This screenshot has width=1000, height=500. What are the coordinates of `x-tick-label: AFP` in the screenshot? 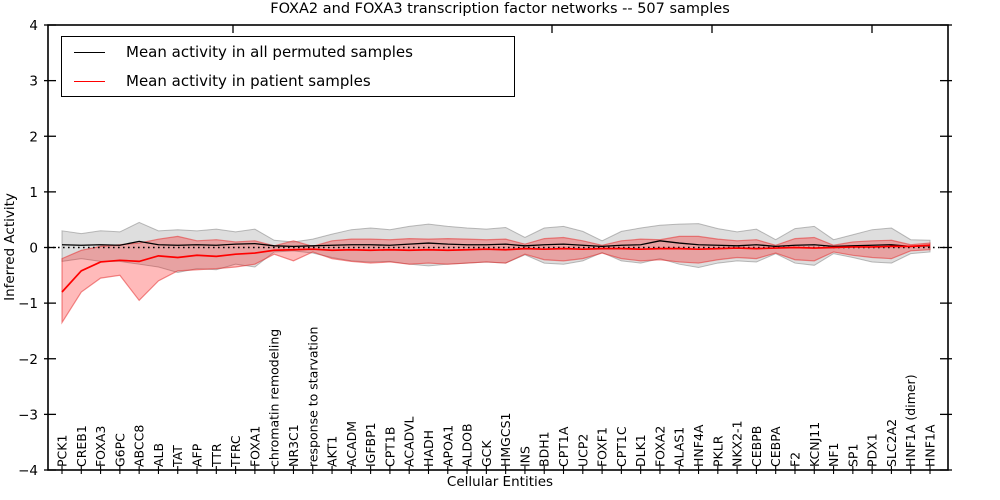 It's located at (197, 455).